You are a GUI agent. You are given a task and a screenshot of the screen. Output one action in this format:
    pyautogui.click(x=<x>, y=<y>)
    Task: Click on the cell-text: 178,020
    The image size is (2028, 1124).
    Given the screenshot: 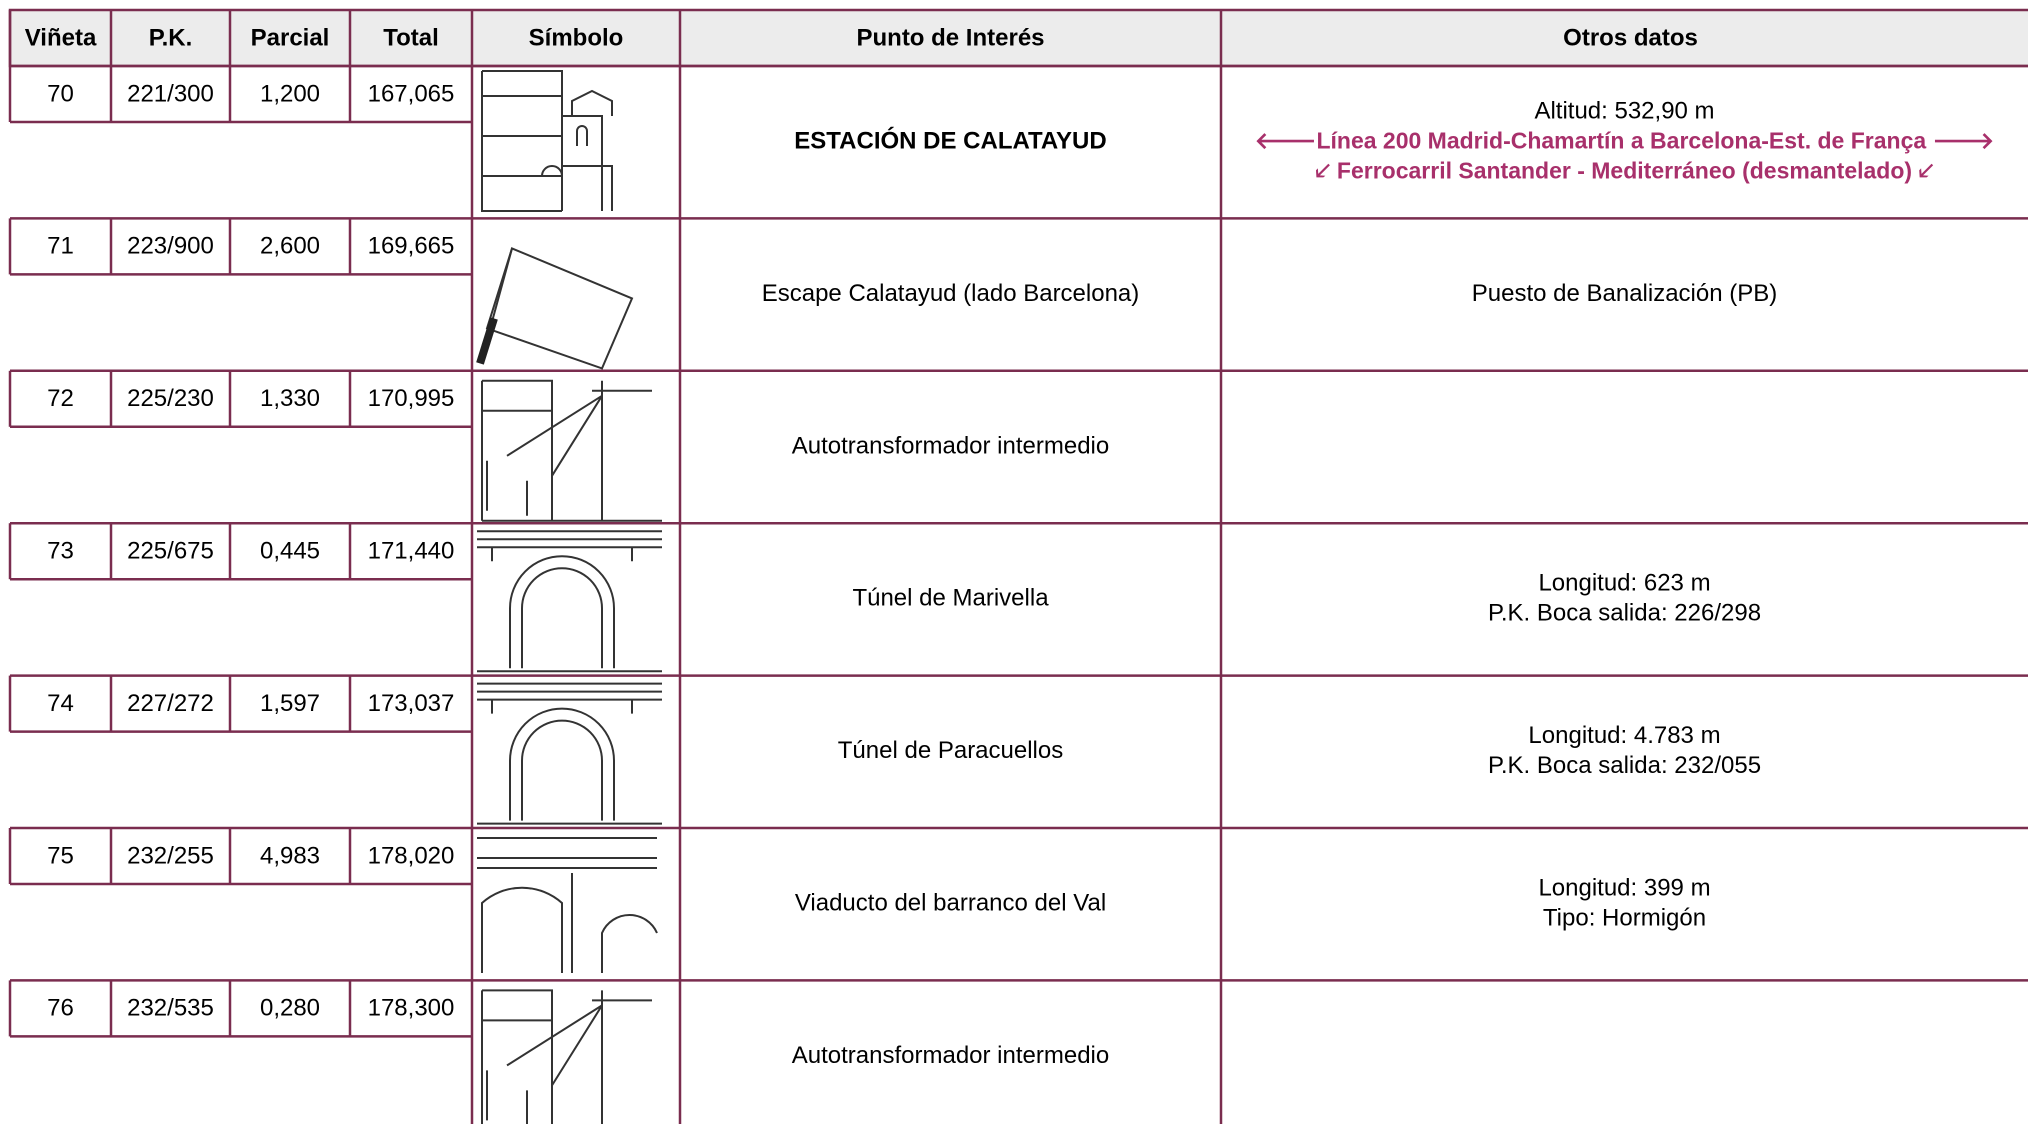 What is the action you would take?
    pyautogui.click(x=411, y=855)
    